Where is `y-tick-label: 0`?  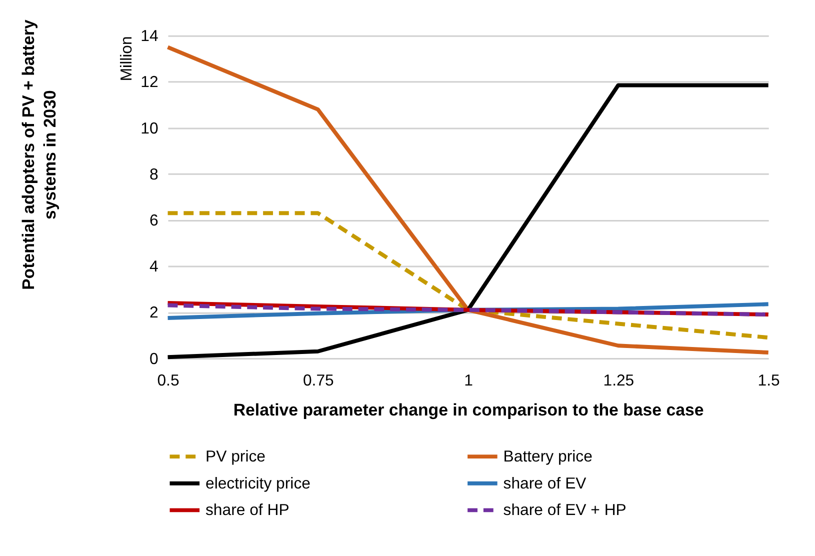
y-tick-label: 0 is located at coordinates (153, 359).